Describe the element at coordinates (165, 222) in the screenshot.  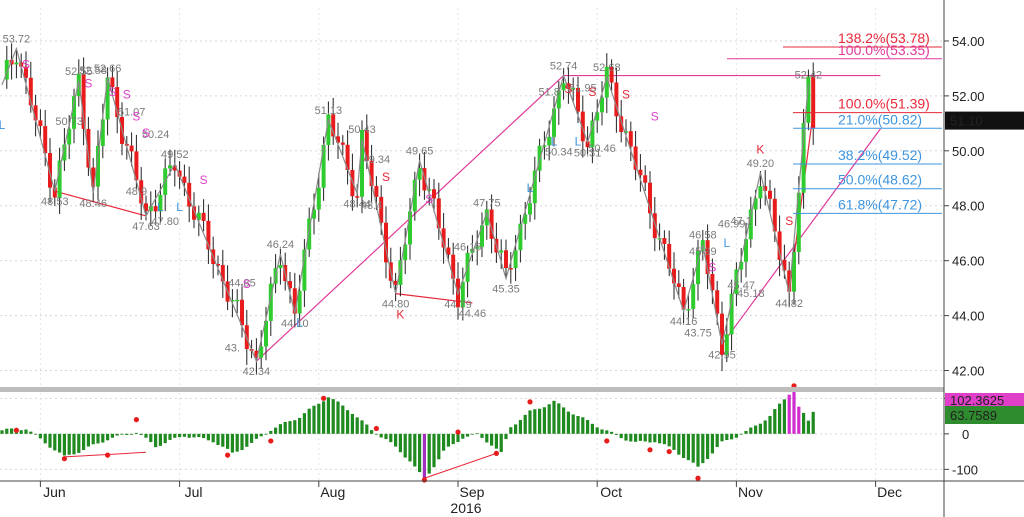
I see `swing-label: 47.80` at that location.